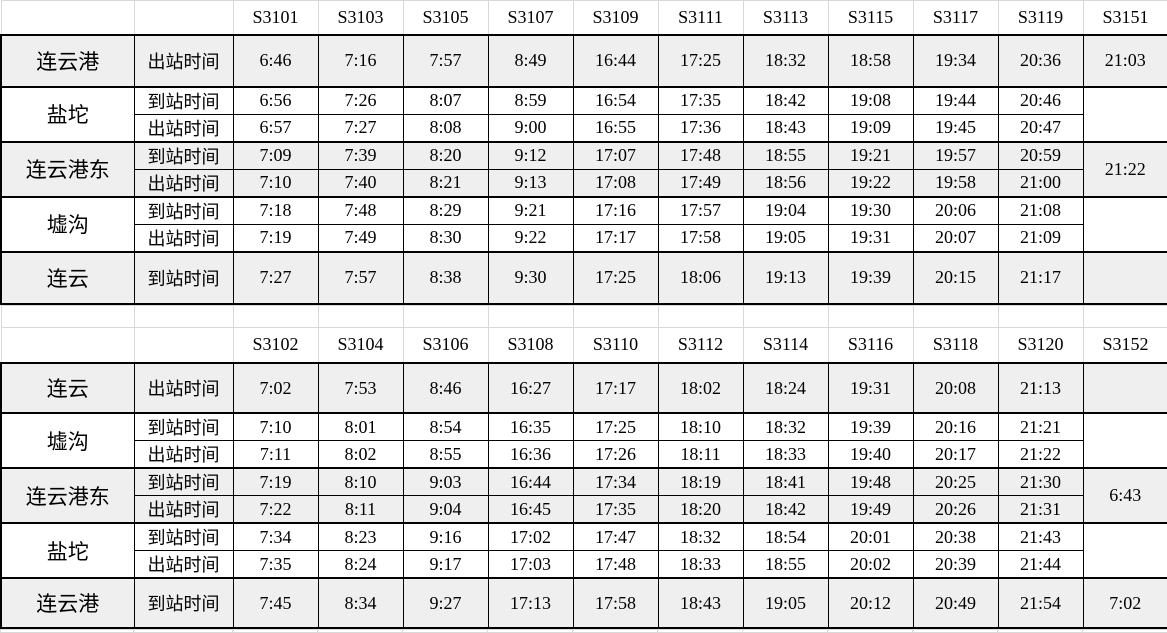  I want to click on time-cell: 21:54, so click(1040, 603).